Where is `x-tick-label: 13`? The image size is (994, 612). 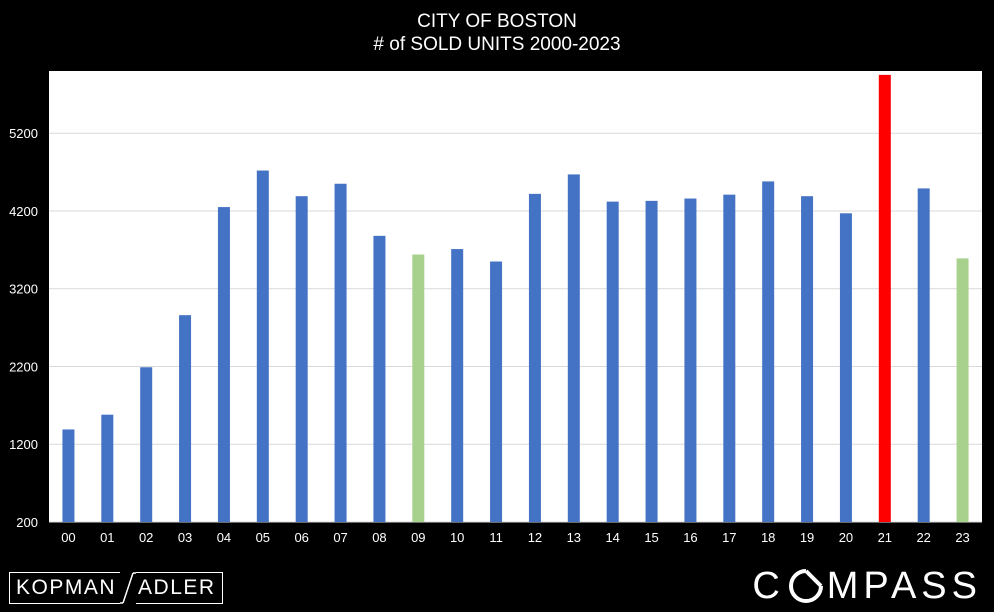
x-tick-label: 13 is located at coordinates (574, 537).